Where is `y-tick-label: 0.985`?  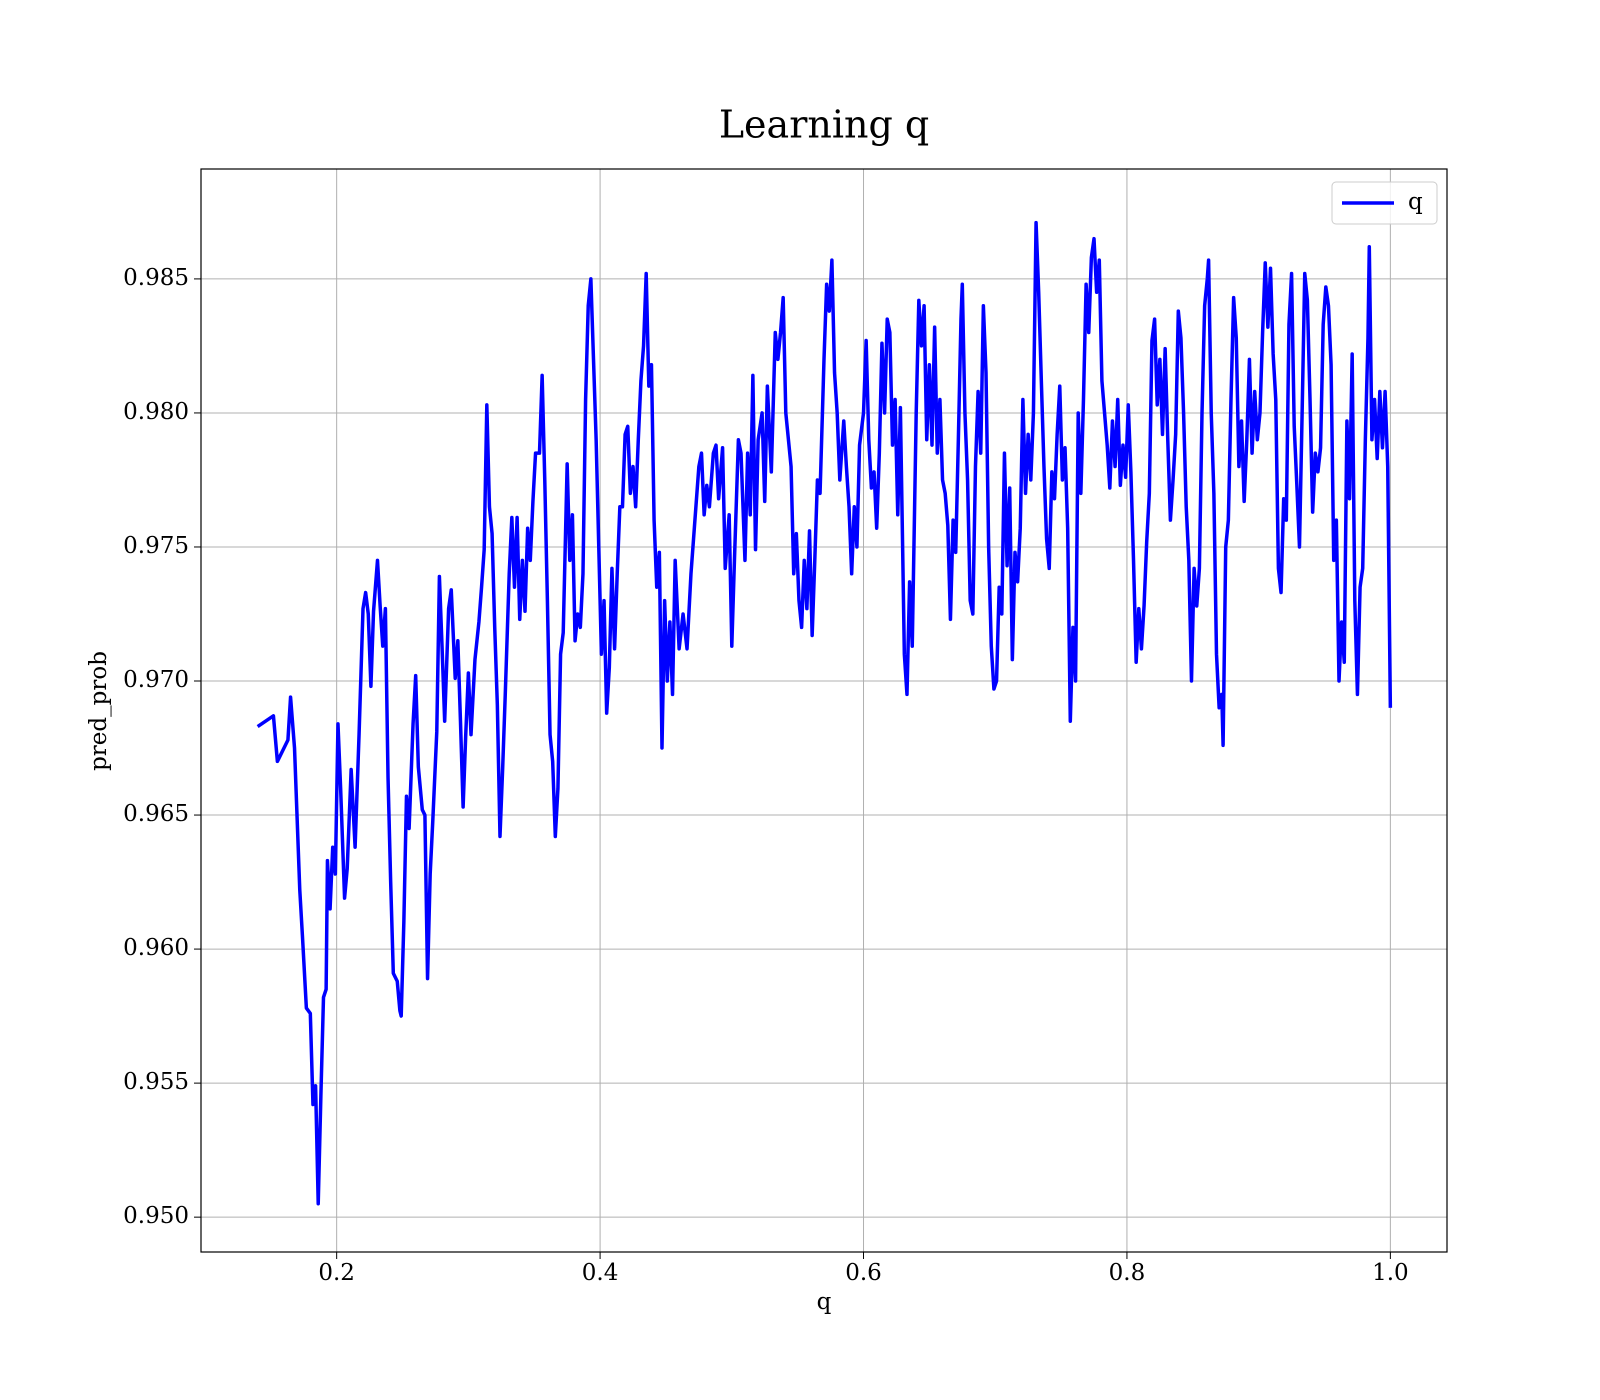
y-tick-label: 0.985 is located at coordinates (156, 278).